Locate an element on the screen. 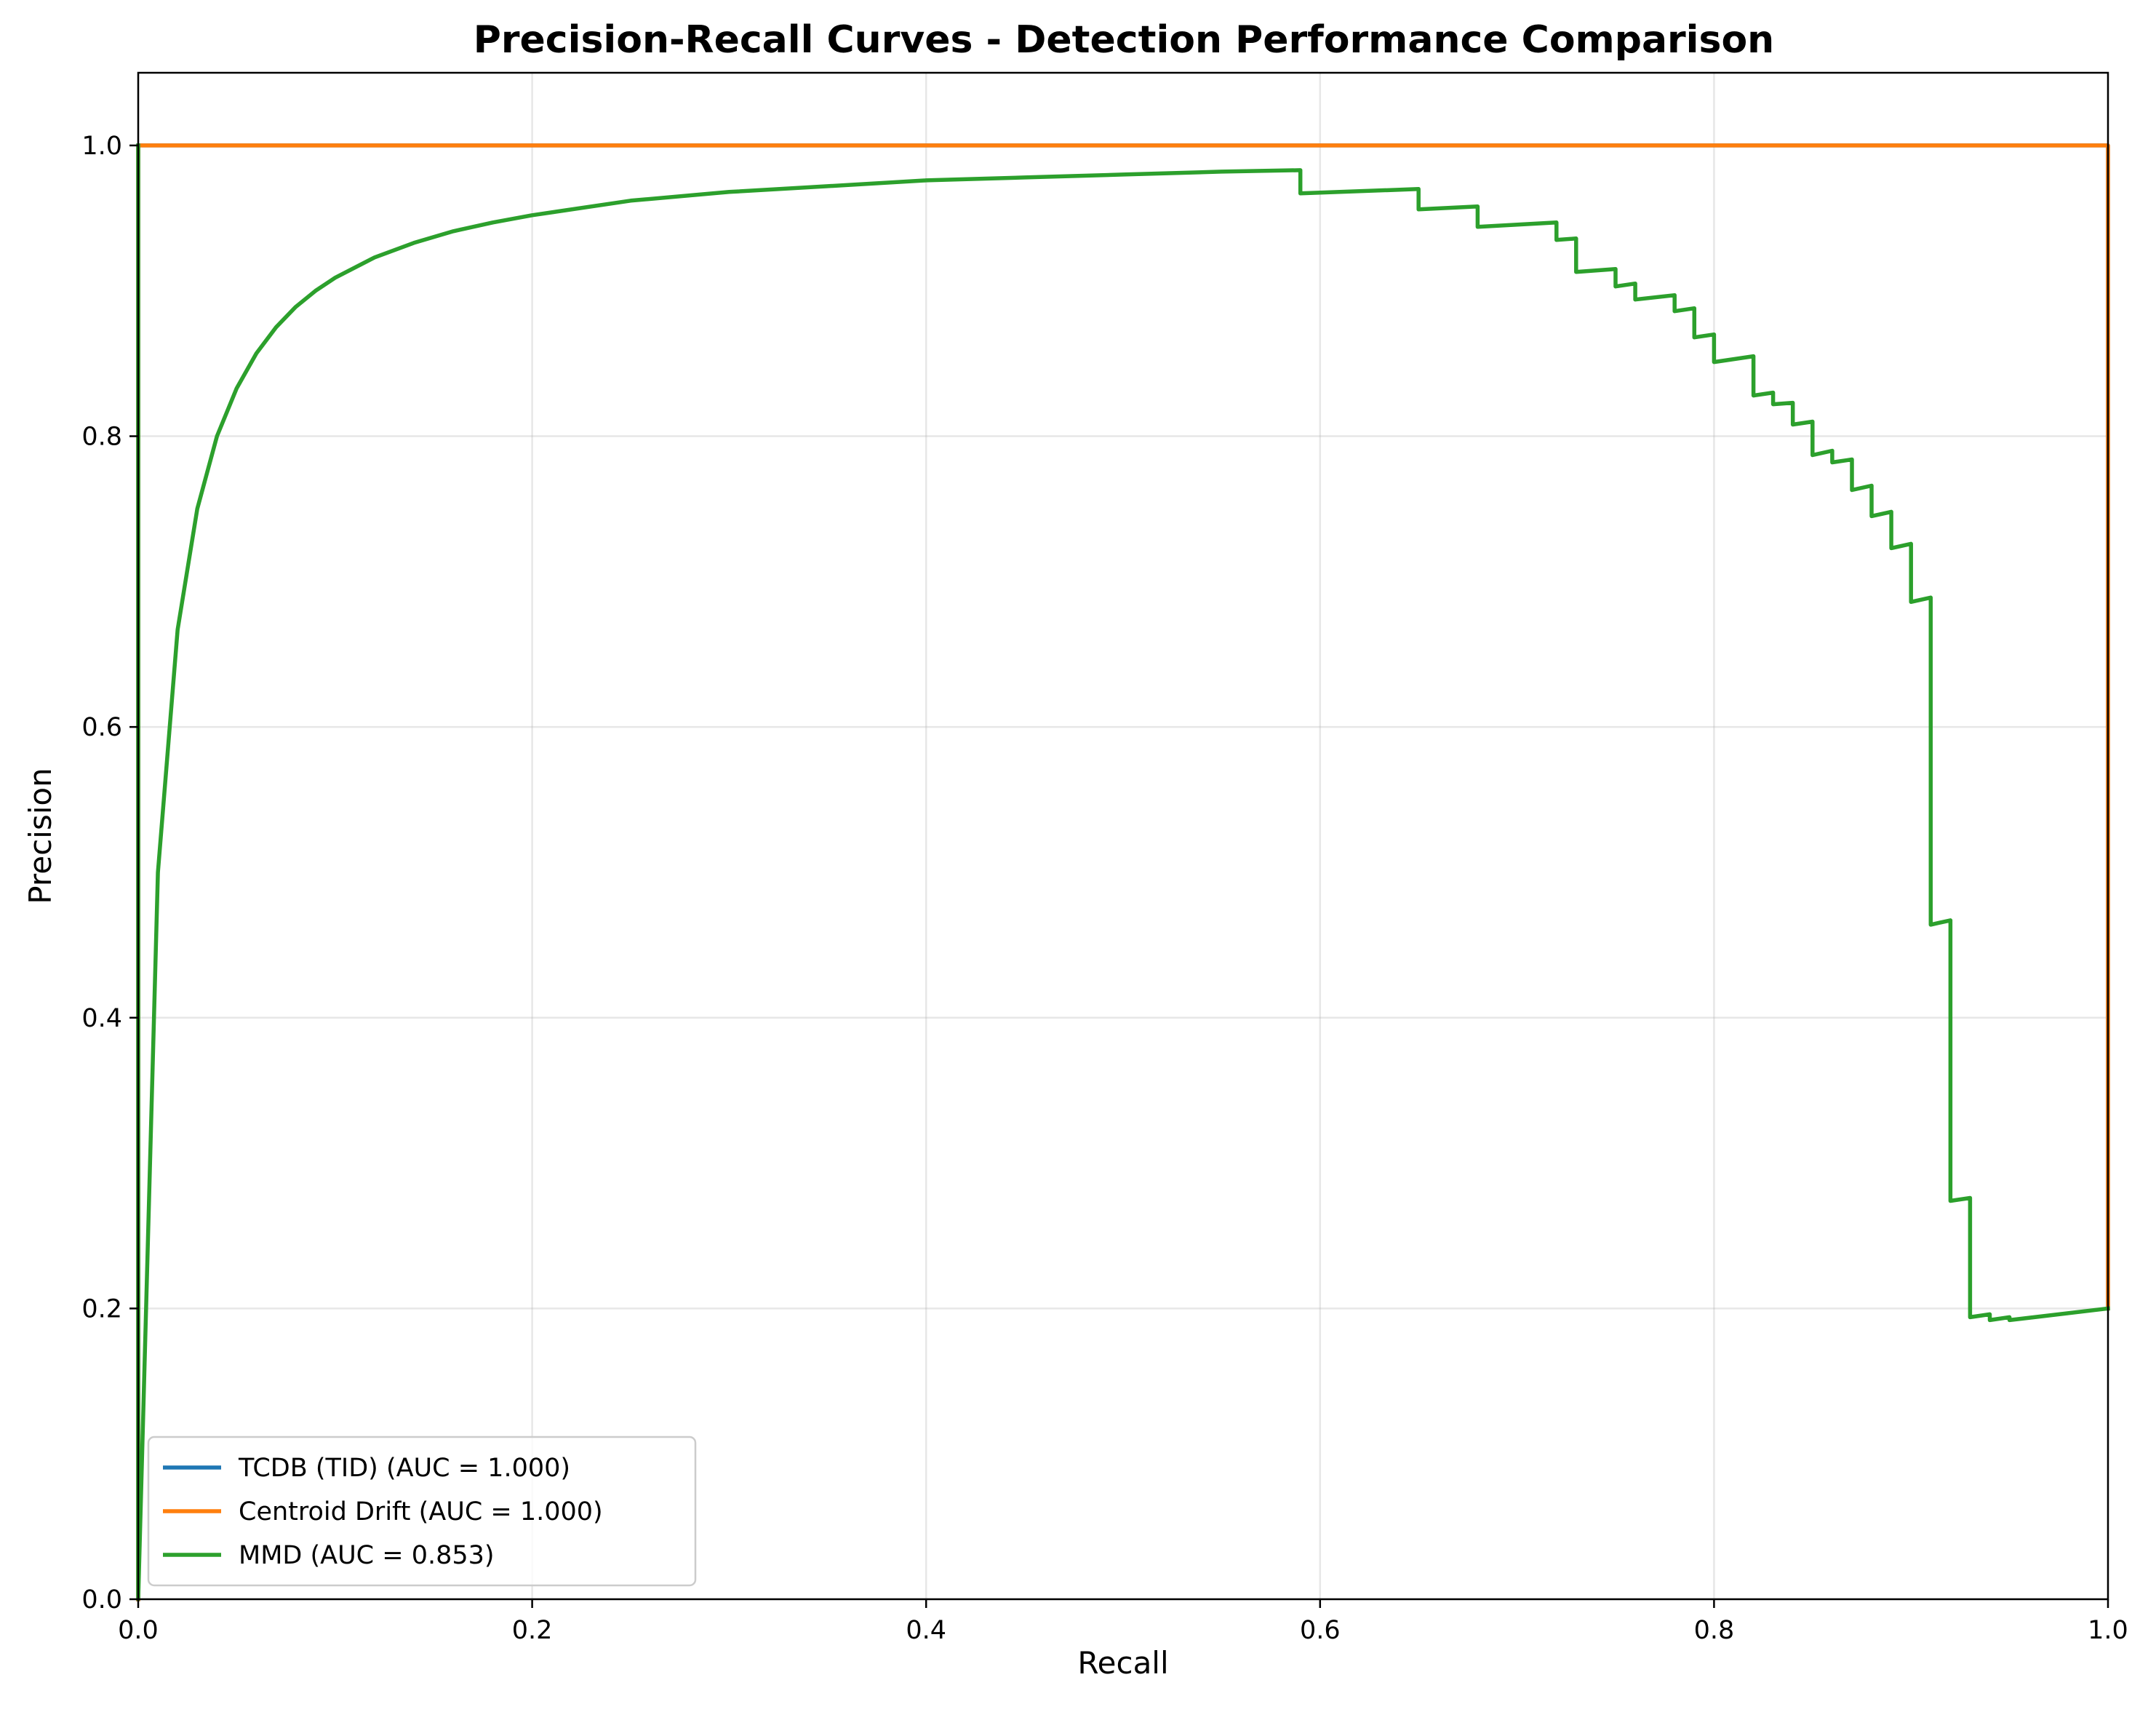  y-tick-label: 1.0 is located at coordinates (101, 146).